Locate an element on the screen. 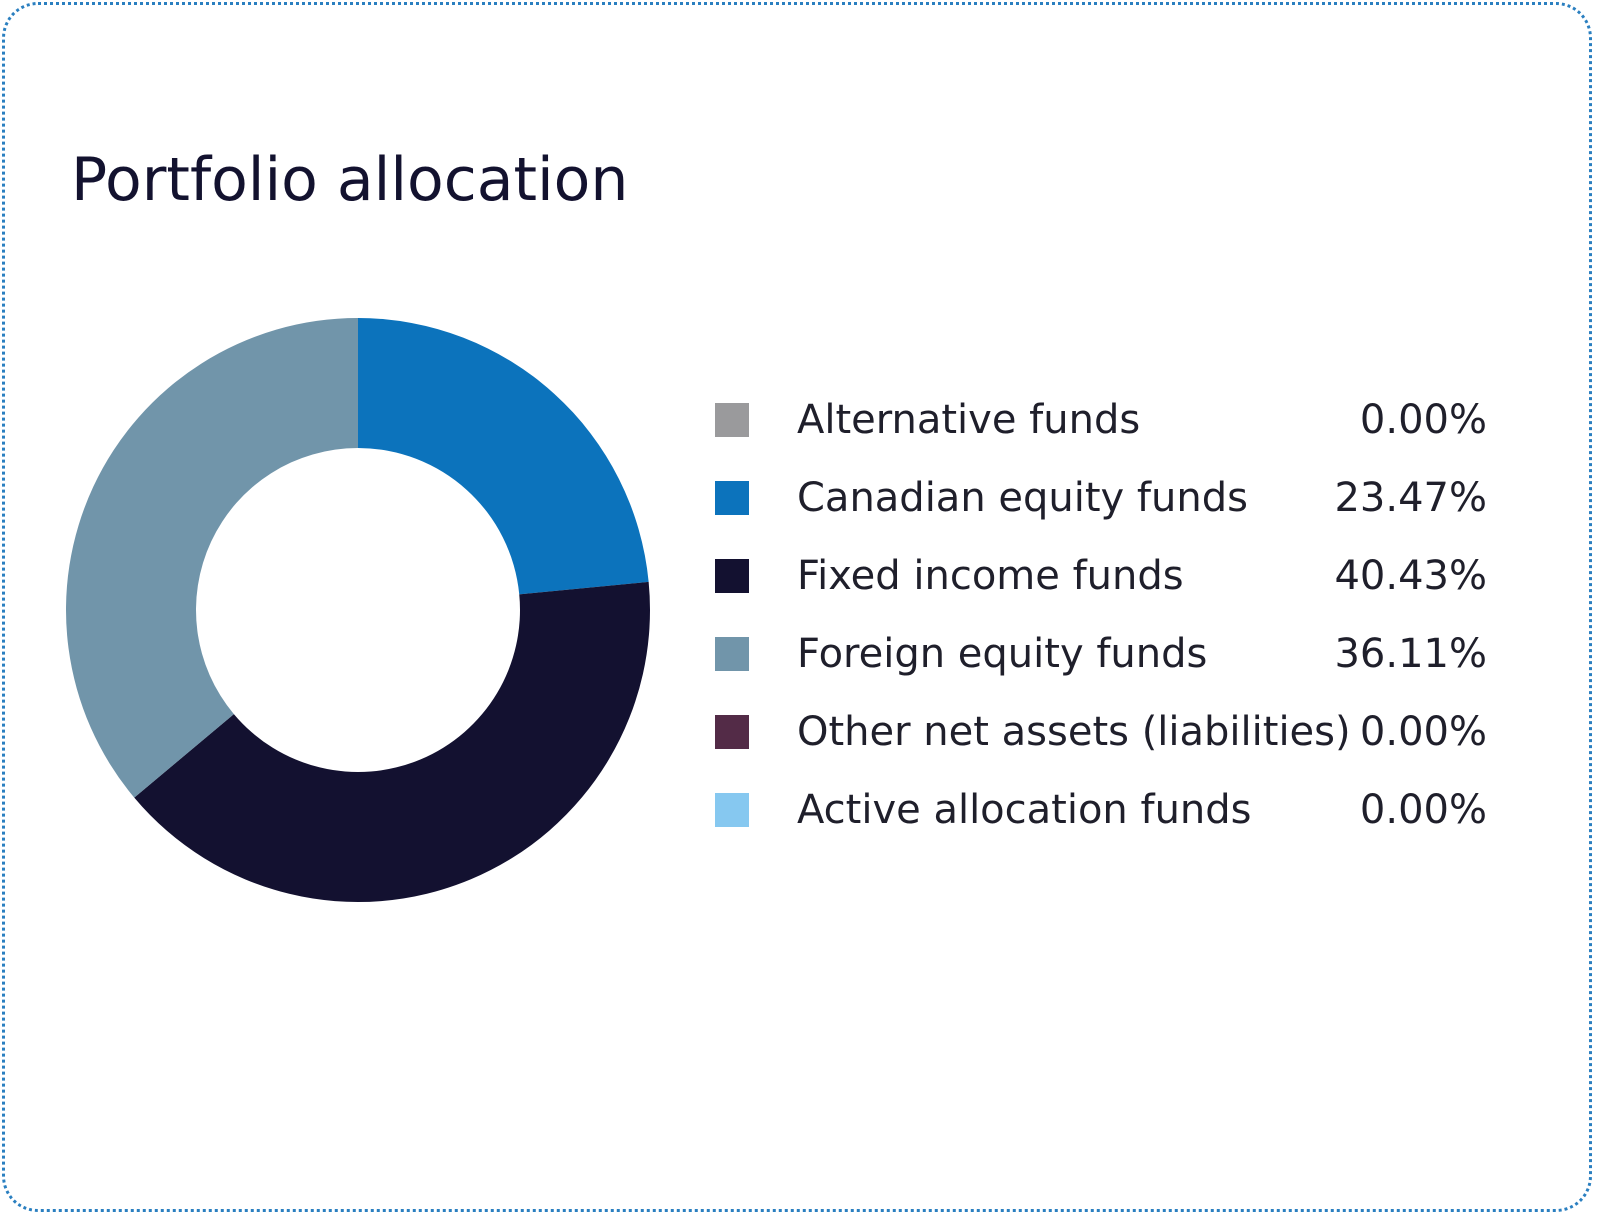 This screenshot has height=1217, width=1598. legend-label: Other net assets (liabilities) is located at coordinates (1074, 732).